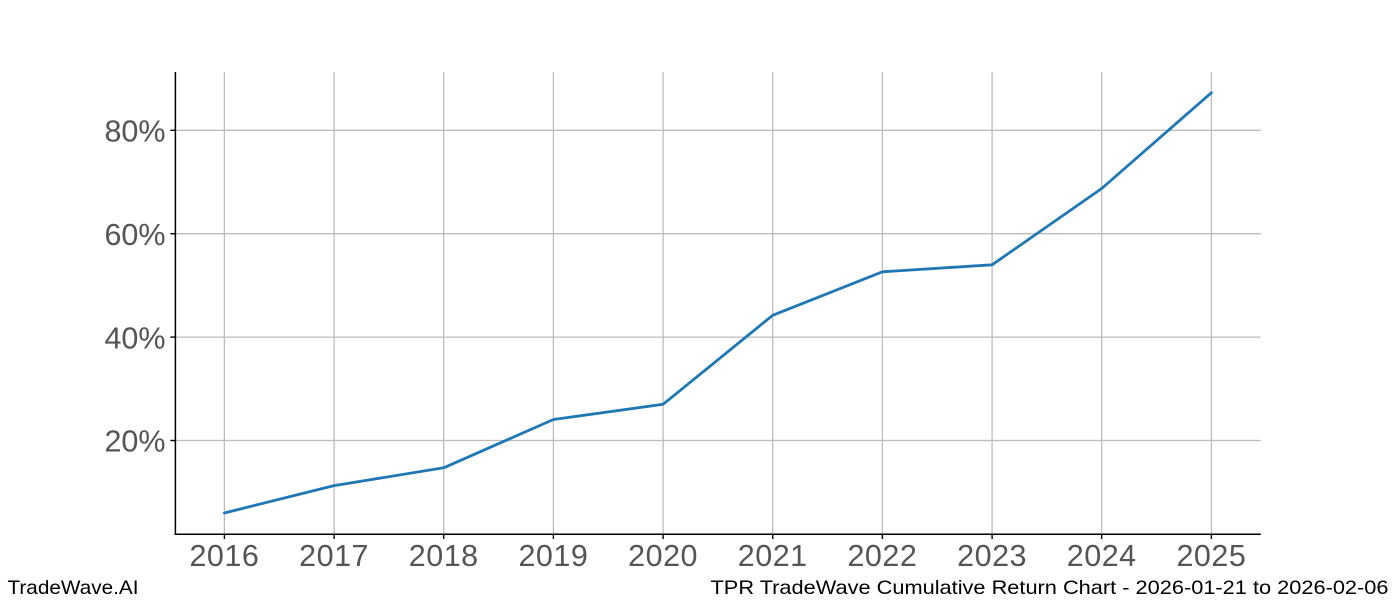 The width and height of the screenshot is (1400, 600). Describe the element at coordinates (773, 556) in the screenshot. I see `svg-text: 2021` at that location.